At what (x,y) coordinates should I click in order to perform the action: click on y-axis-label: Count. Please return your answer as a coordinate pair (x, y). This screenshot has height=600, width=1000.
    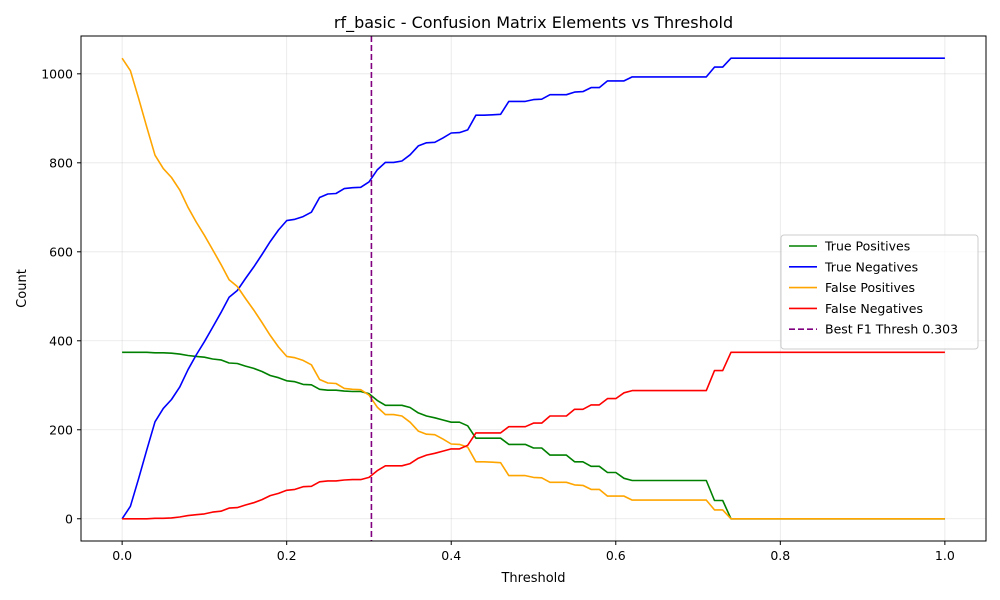
    Looking at the image, I should click on (22, 288).